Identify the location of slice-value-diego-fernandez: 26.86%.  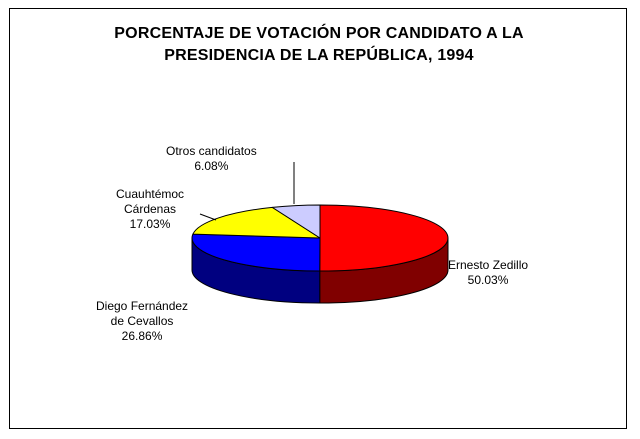
(142, 336).